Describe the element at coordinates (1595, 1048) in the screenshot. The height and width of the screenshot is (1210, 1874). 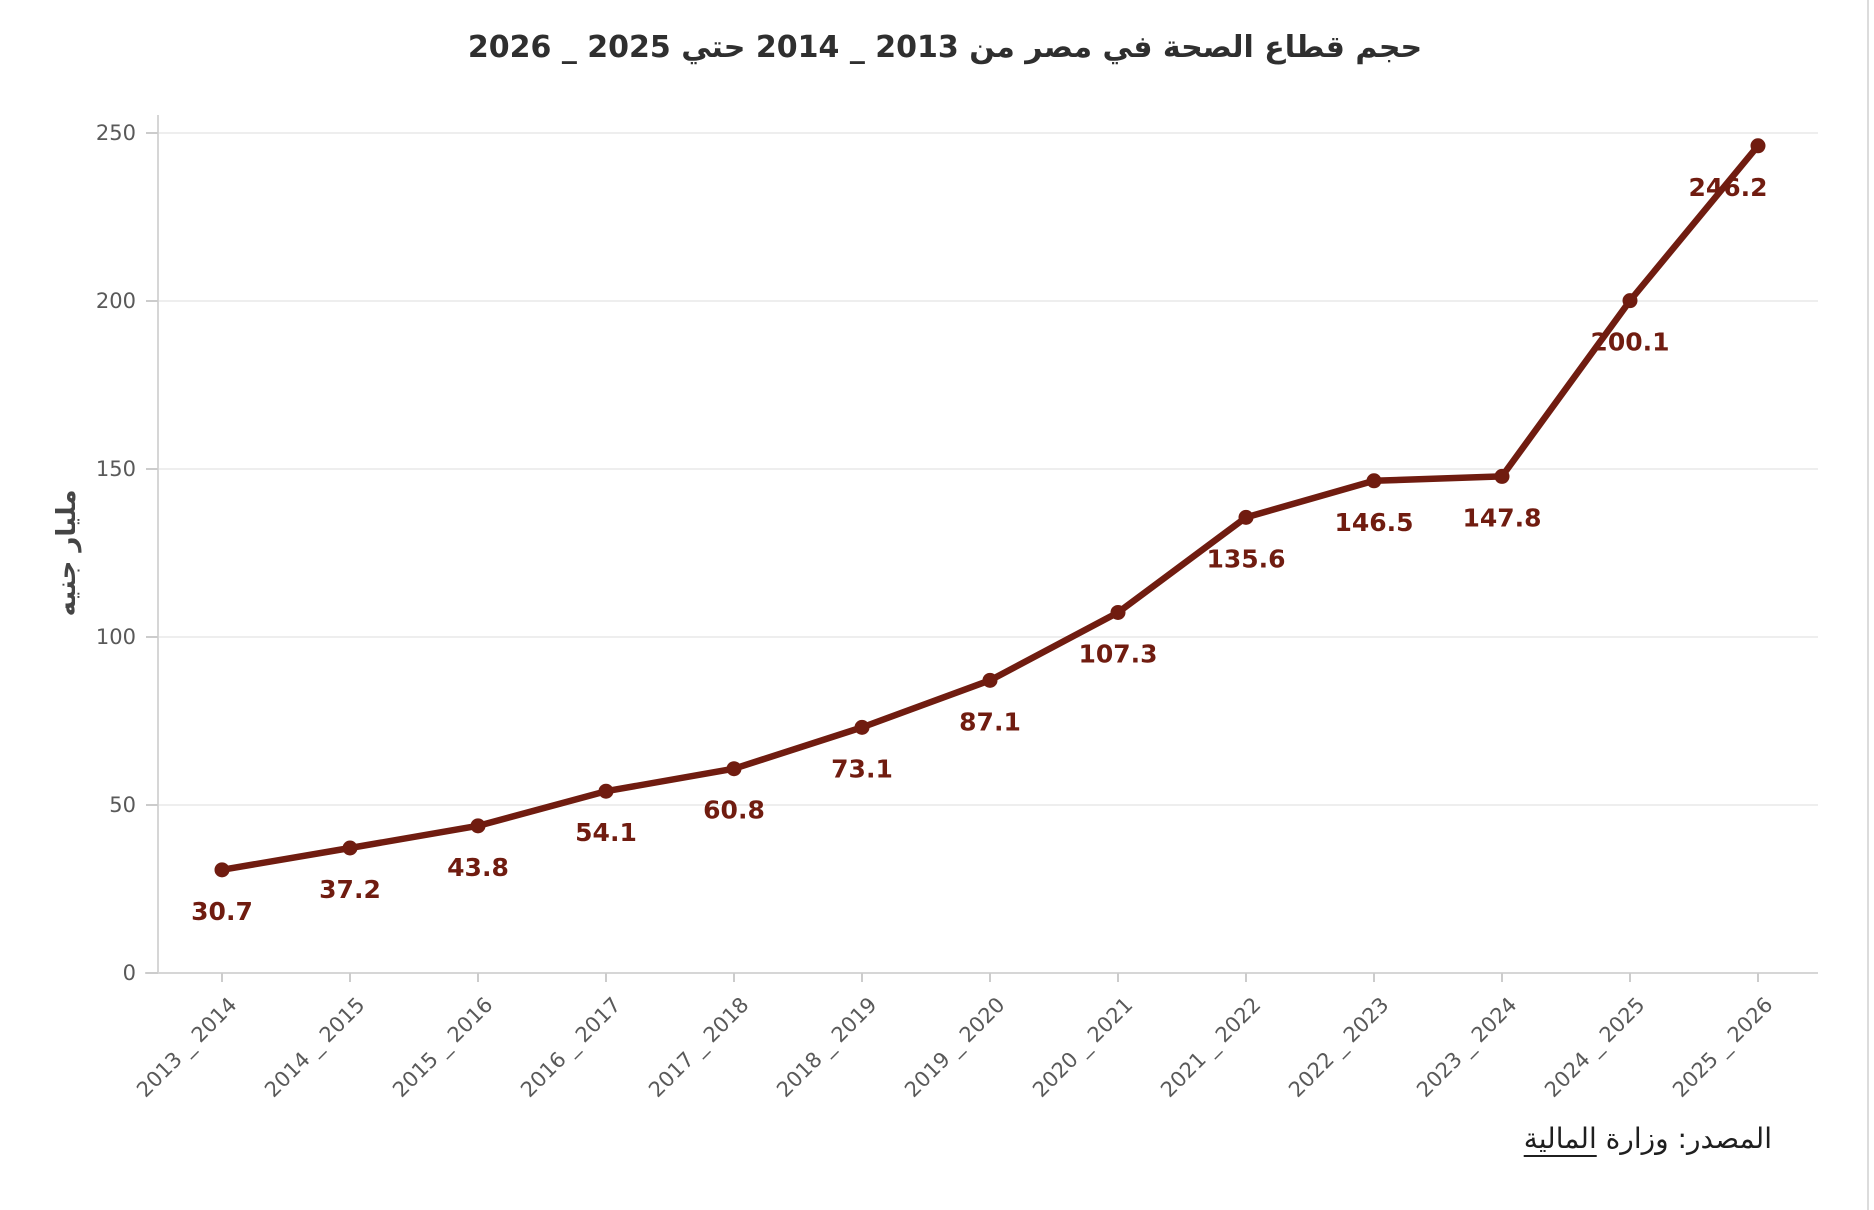
I see `x-tick-label: 2024 _ 2025` at that location.